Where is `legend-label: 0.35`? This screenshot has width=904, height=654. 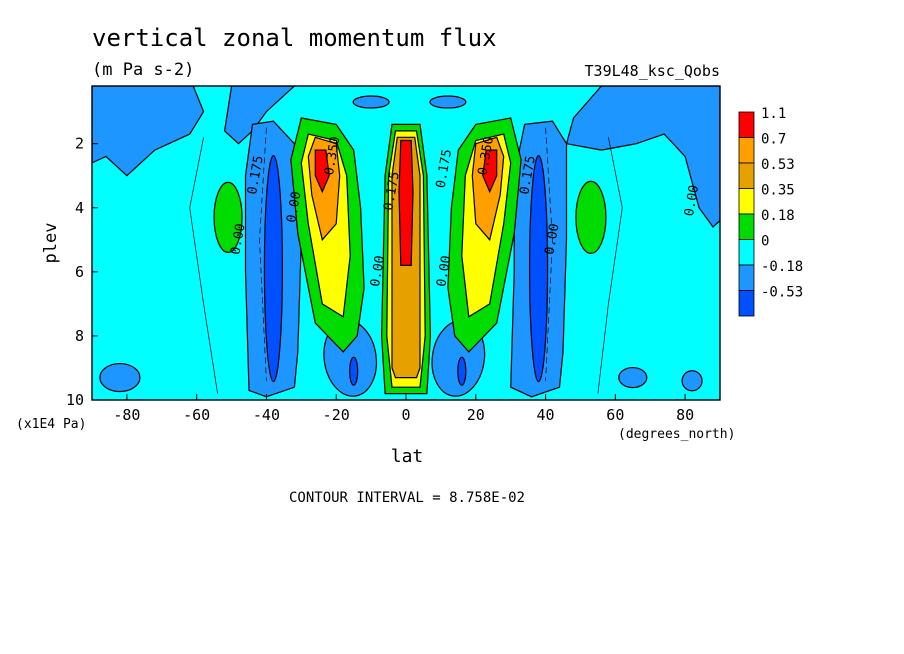
legend-label: 0.35 is located at coordinates (778, 191).